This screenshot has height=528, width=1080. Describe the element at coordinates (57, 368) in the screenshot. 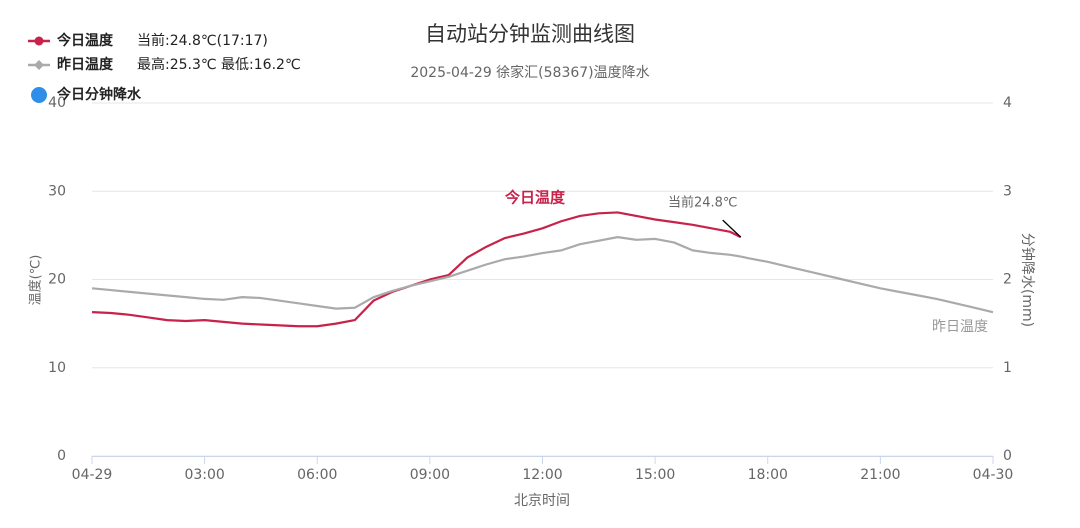

I see `y-tick-label: 10` at that location.